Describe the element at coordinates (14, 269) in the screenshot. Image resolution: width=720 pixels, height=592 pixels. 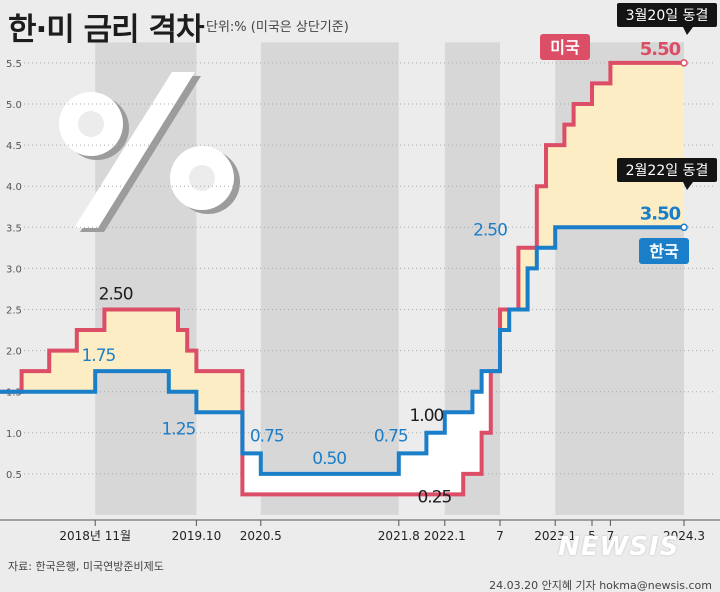
I see `y-tick-label: 3.0` at that location.